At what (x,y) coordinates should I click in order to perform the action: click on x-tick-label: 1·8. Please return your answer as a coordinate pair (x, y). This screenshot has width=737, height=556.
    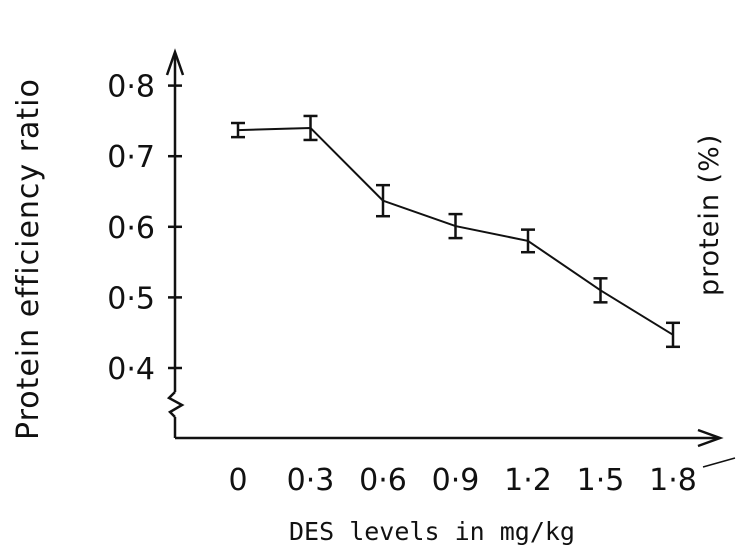
    Looking at the image, I should click on (673, 480).